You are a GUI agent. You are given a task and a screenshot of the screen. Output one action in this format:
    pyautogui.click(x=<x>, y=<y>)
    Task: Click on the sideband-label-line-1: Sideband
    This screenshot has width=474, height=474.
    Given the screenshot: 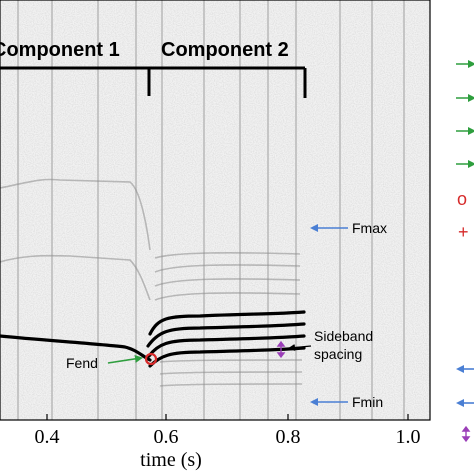 What is the action you would take?
    pyautogui.click(x=343, y=336)
    